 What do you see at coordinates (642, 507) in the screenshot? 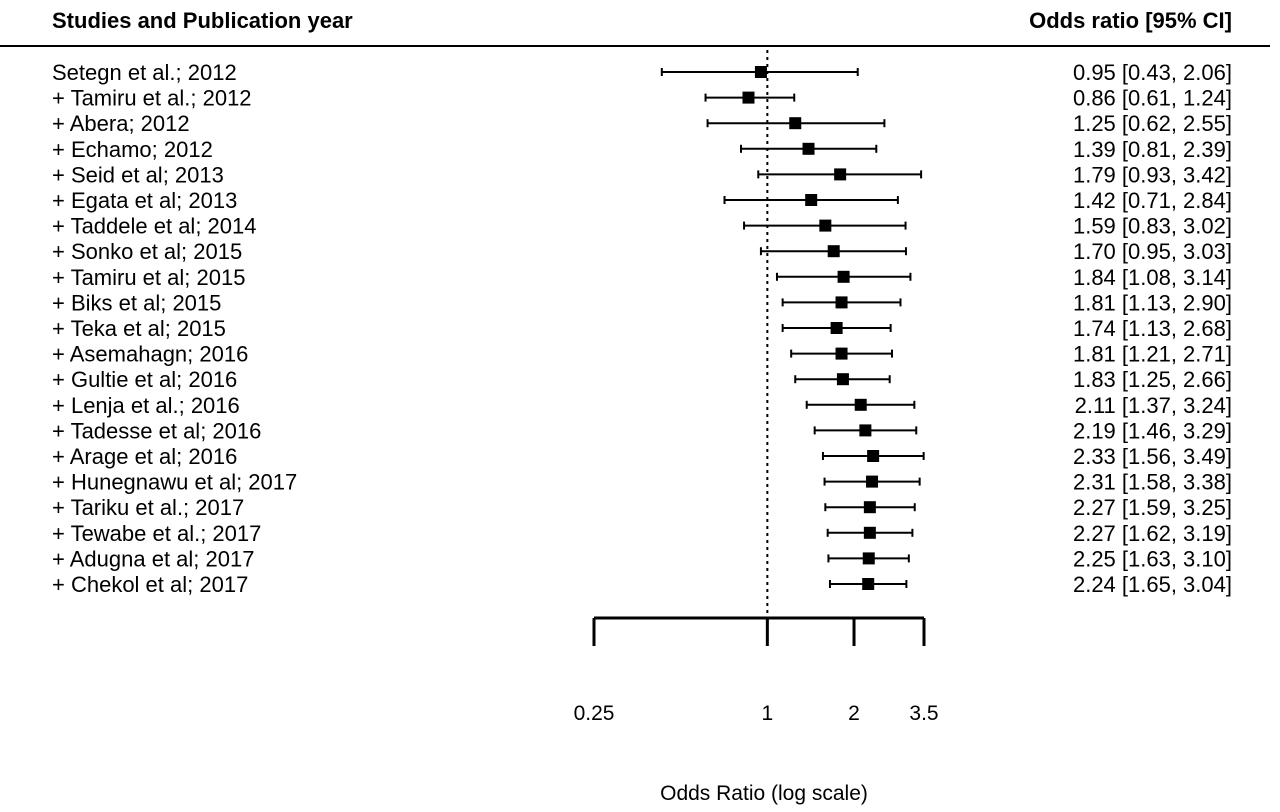
I see `study-row: + Tariku et al.; 2017 2.27 [1.59, 3.25]` at bounding box center [642, 507].